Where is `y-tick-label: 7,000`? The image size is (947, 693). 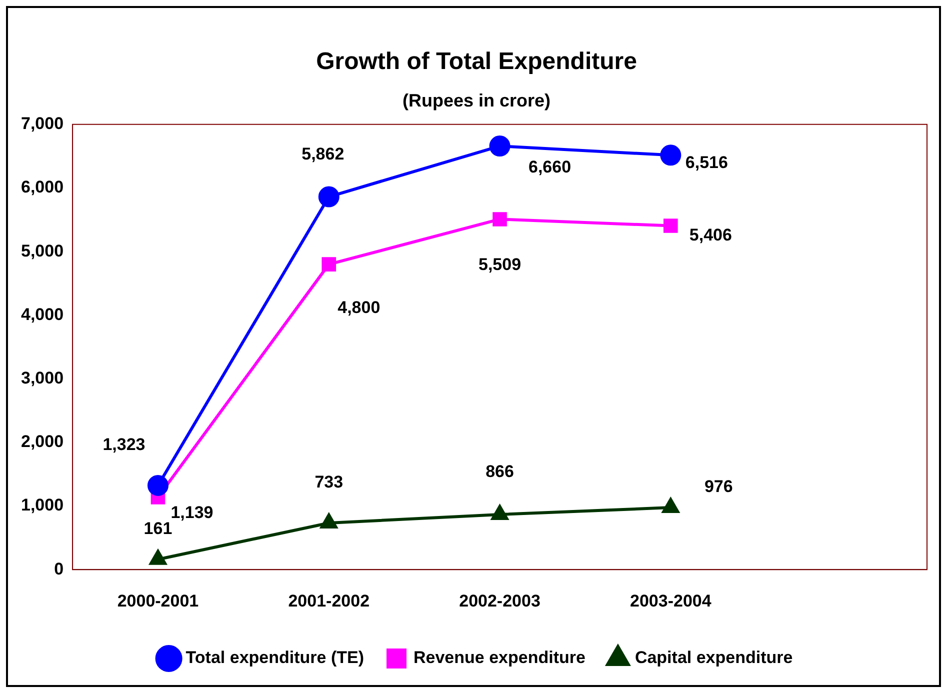
y-tick-label: 7,000 is located at coordinates (42, 124).